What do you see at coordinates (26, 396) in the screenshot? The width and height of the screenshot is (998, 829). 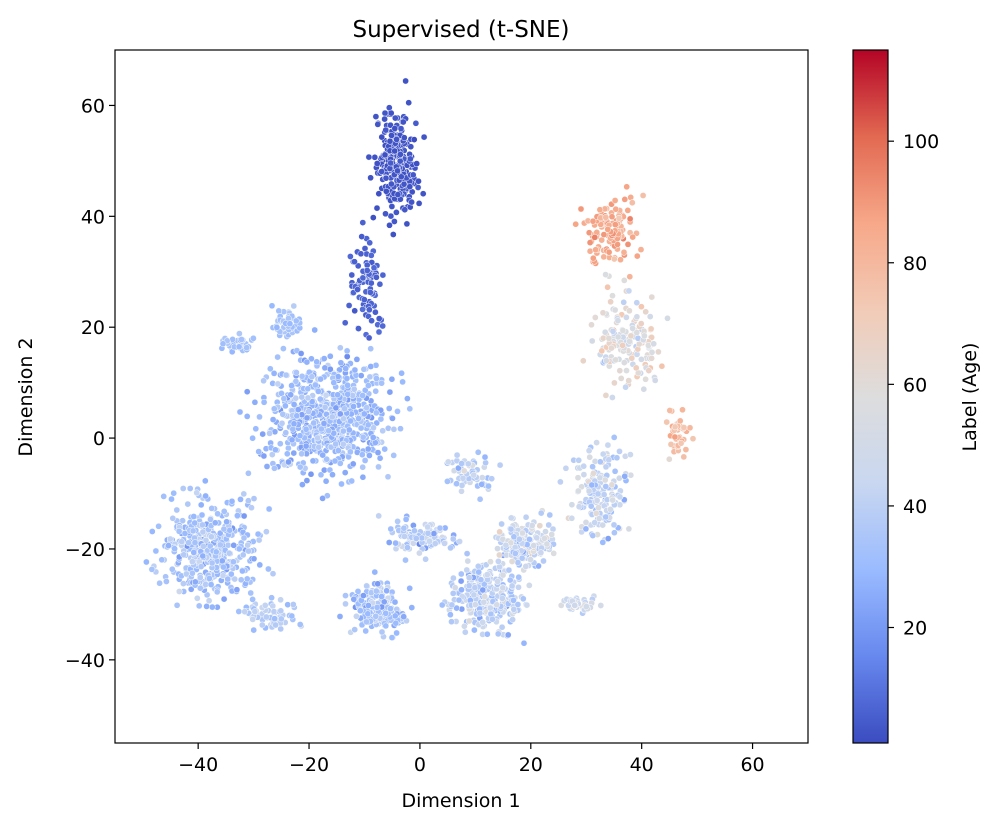 I see `y-axis-label: Dimension 2` at bounding box center [26, 396].